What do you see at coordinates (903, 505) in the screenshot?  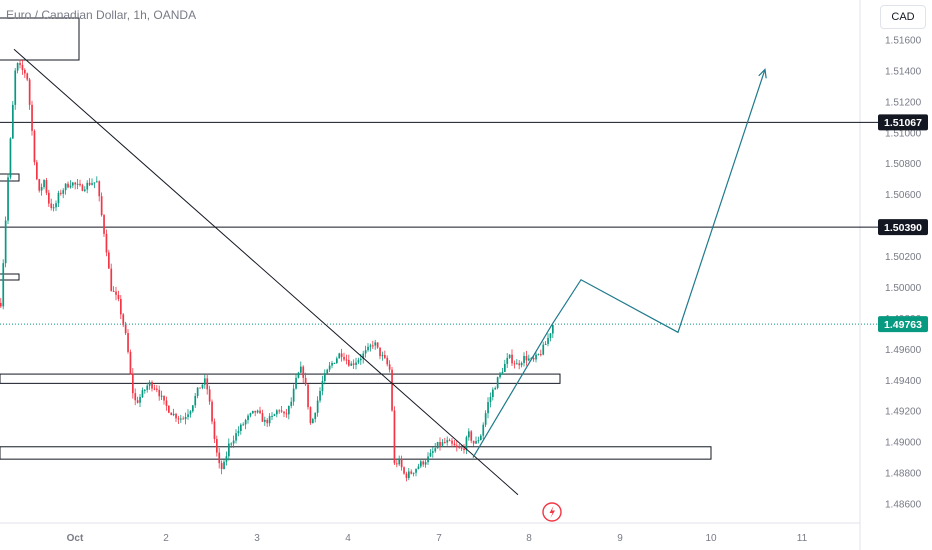 I see `price-tick-label: 1.48600` at bounding box center [903, 505].